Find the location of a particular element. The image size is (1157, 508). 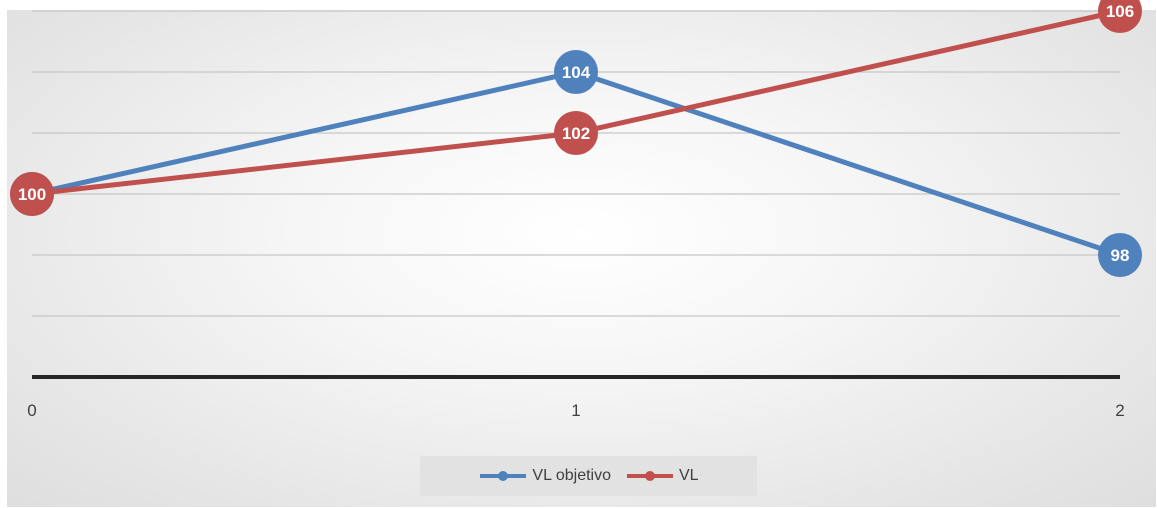

x-tick-label: 1 is located at coordinates (575, 410).